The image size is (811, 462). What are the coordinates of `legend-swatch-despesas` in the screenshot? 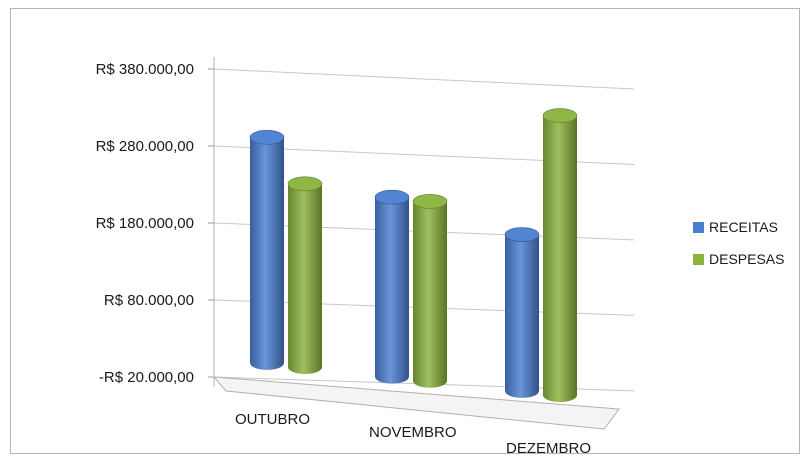 It's located at (698, 259).